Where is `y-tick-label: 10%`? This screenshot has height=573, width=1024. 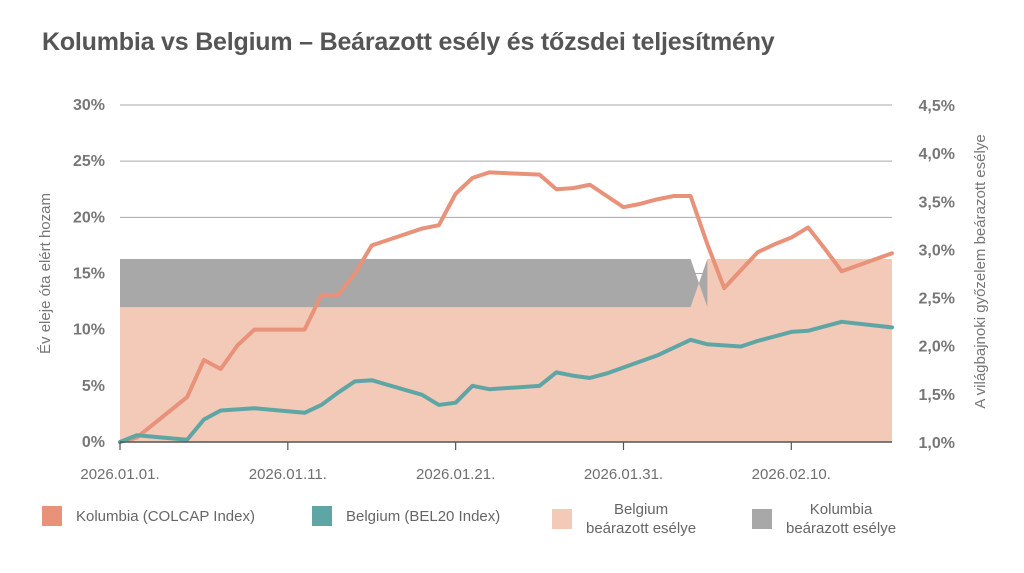
y-tick-label: 10% is located at coordinates (89, 330).